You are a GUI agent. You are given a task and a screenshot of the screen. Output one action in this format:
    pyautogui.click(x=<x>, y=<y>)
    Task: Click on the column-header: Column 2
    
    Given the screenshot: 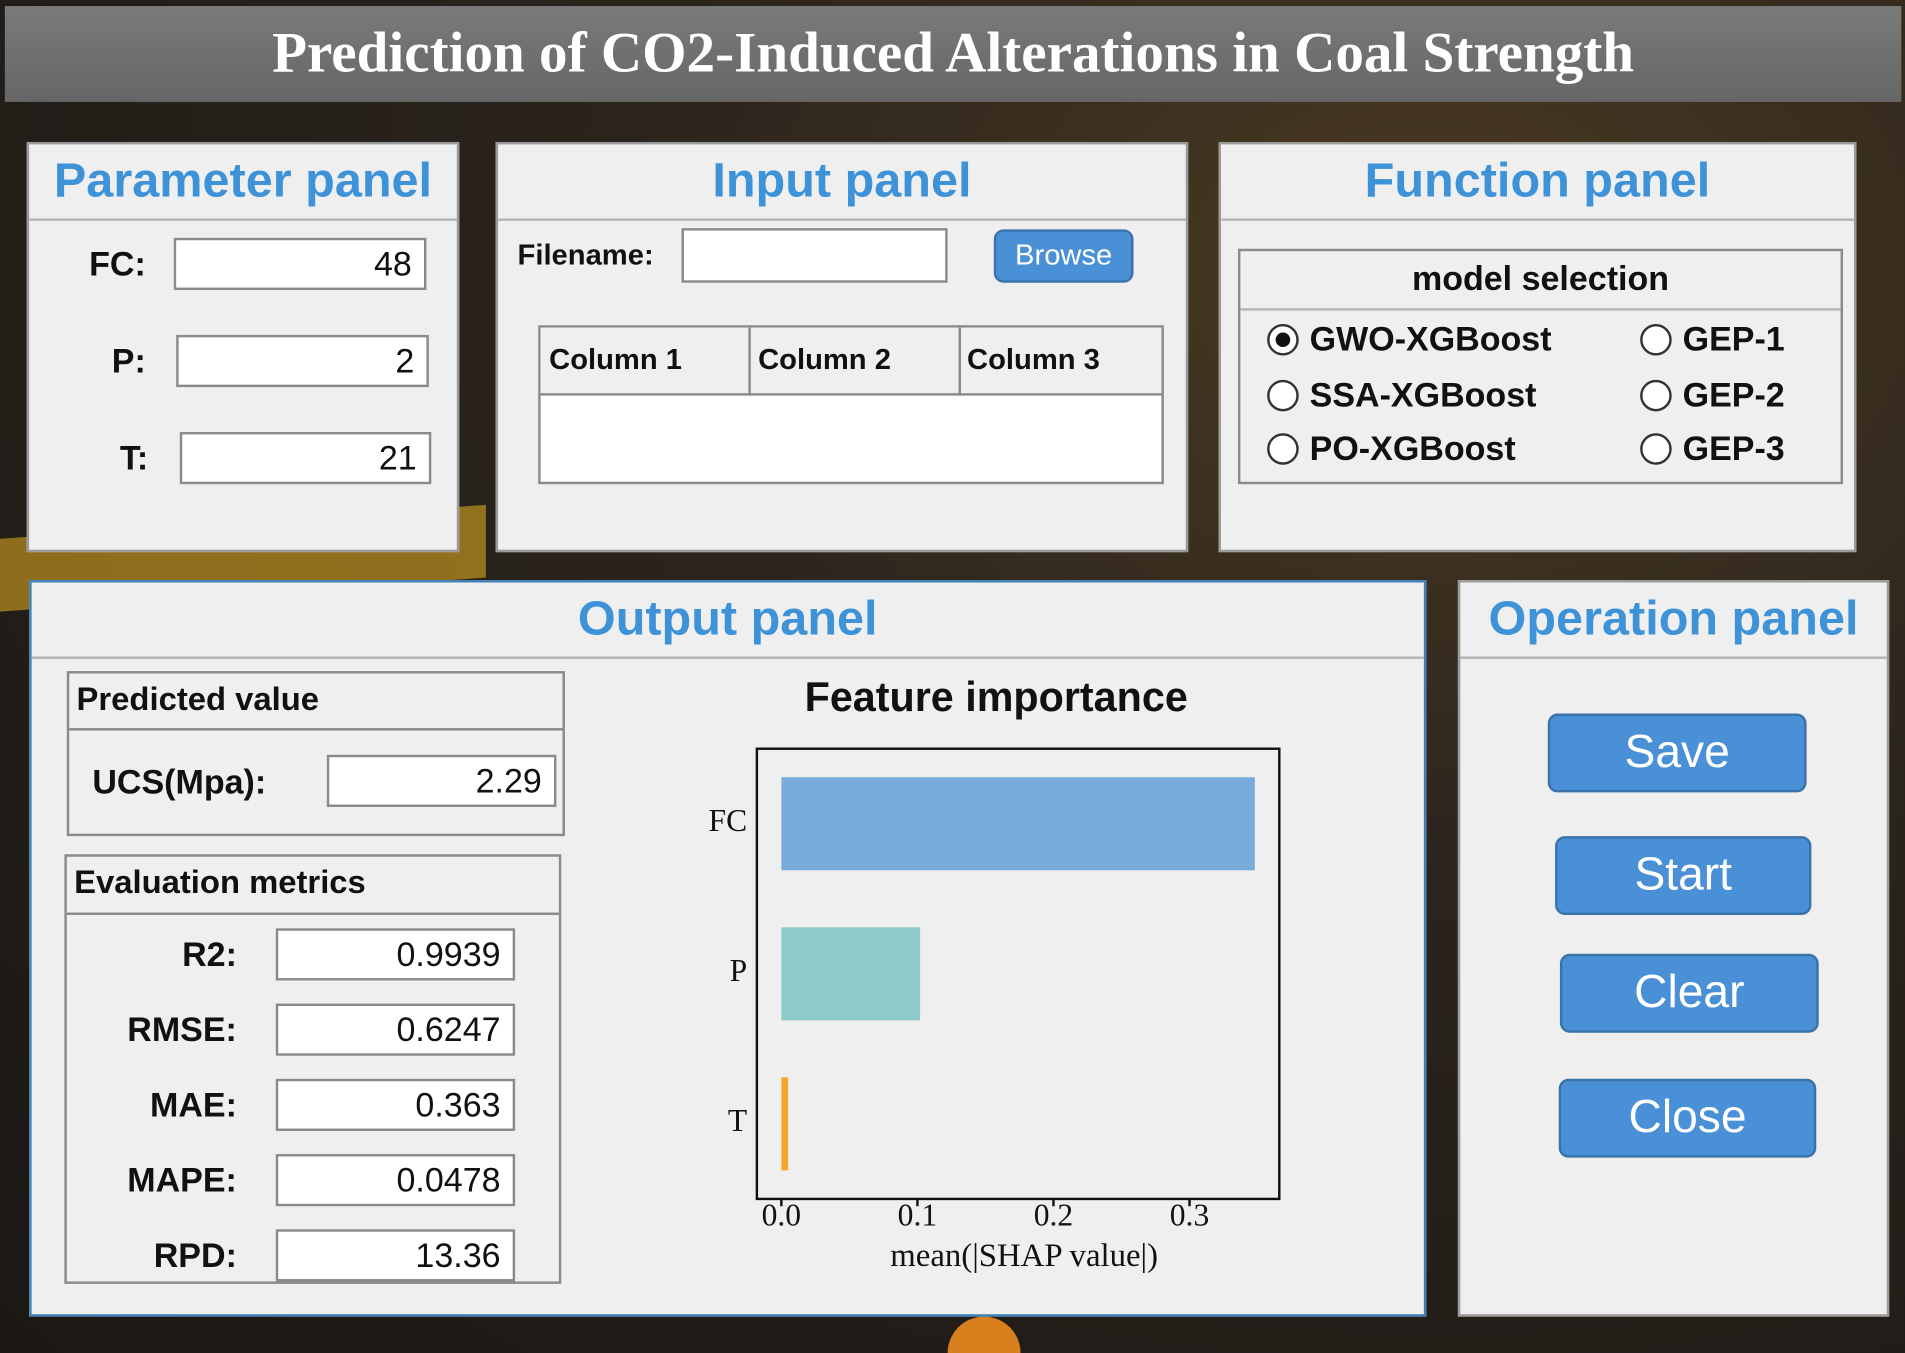 What is the action you would take?
    pyautogui.click(x=824, y=360)
    